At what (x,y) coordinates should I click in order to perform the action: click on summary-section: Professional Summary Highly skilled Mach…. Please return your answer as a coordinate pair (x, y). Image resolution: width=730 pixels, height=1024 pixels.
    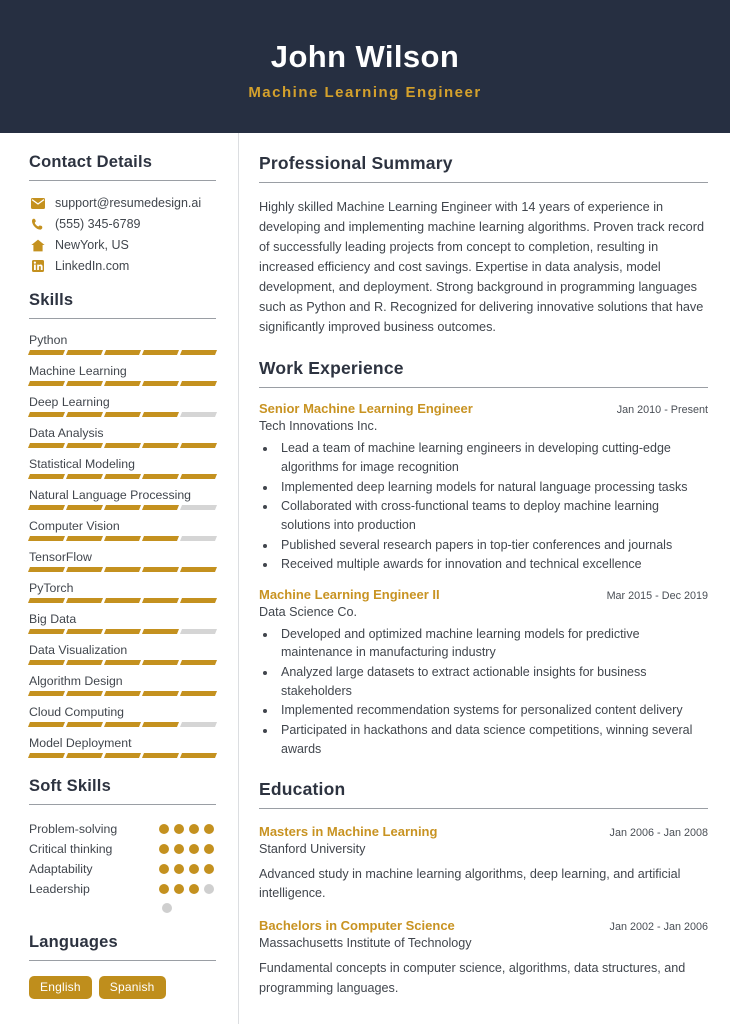
    Looking at the image, I should click on (483, 245).